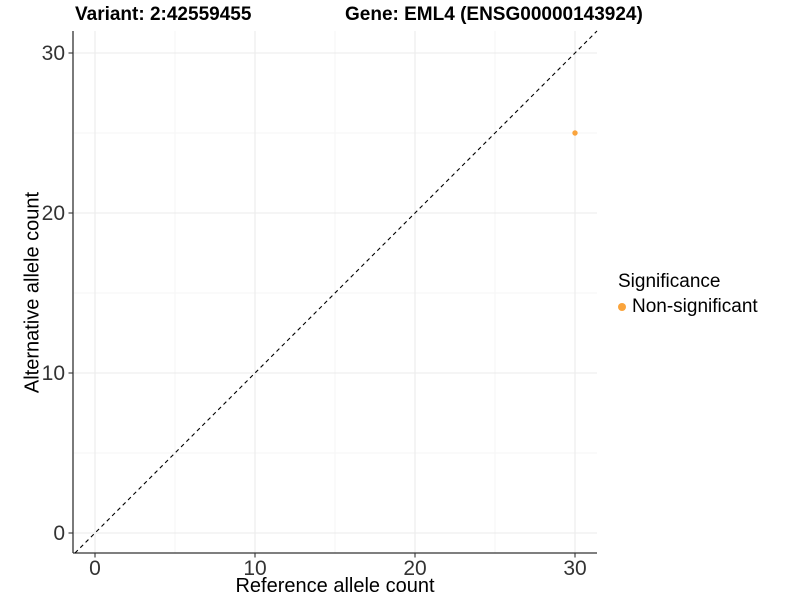 This screenshot has width=800, height=600. I want to click on x-tick-label: 0, so click(95, 568).